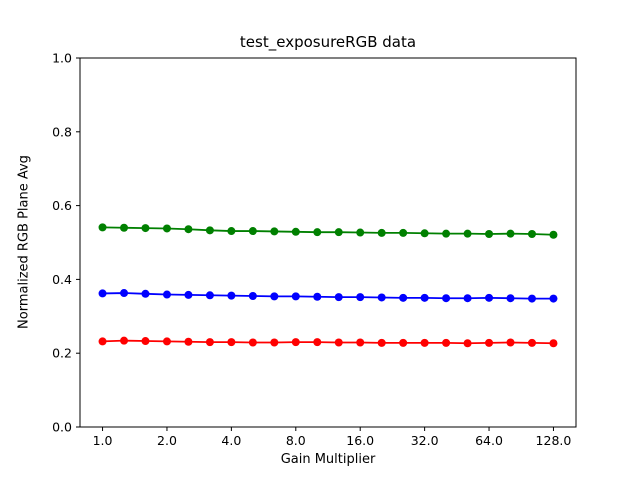  I want to click on y-tick-label: 0.8, so click(62, 131).